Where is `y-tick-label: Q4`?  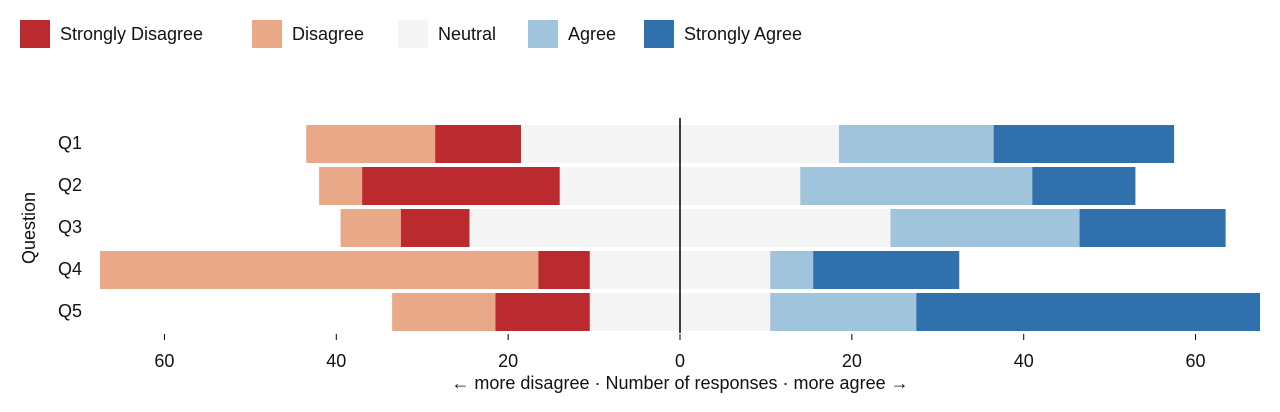
y-tick-label: Q4 is located at coordinates (70, 269).